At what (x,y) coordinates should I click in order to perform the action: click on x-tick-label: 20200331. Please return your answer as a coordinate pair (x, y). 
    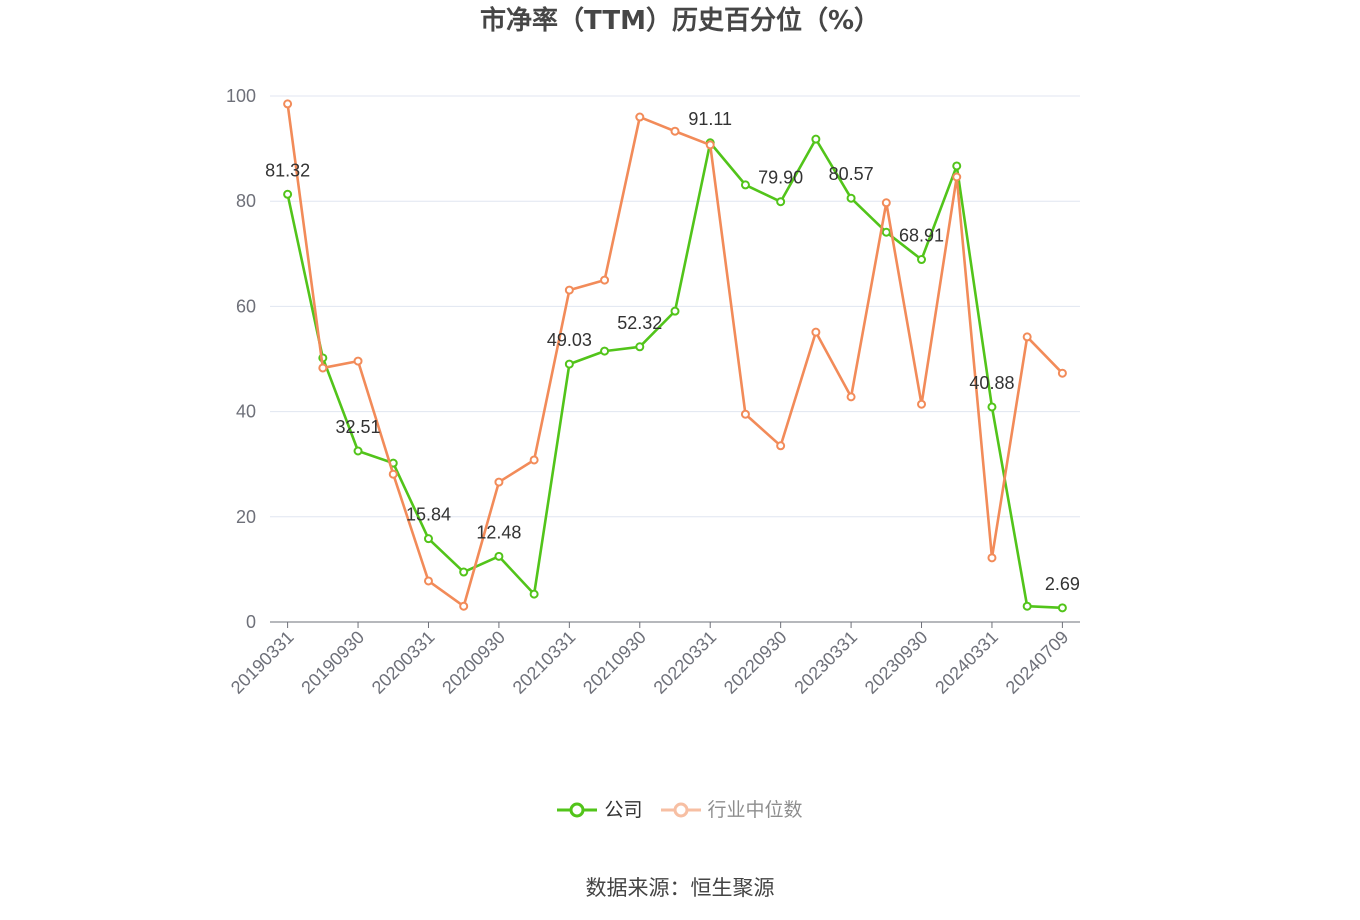
    Looking at the image, I should click on (403, 662).